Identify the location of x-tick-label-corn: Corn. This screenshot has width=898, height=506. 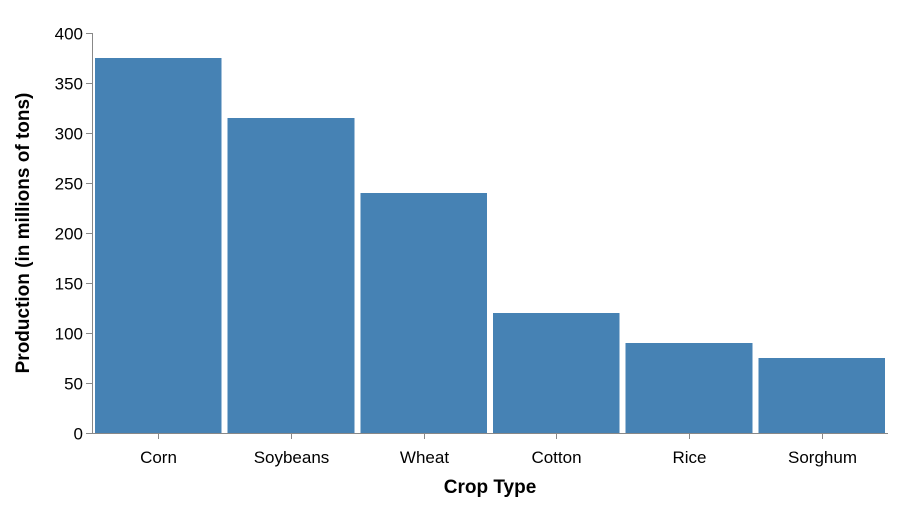
(158, 457).